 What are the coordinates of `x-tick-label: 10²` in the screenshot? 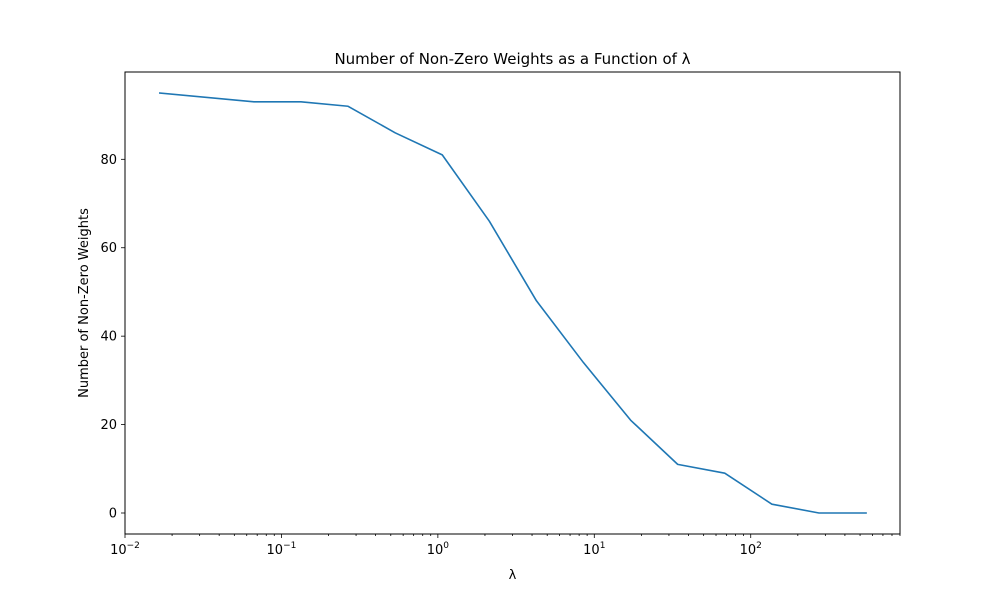 It's located at (751, 549).